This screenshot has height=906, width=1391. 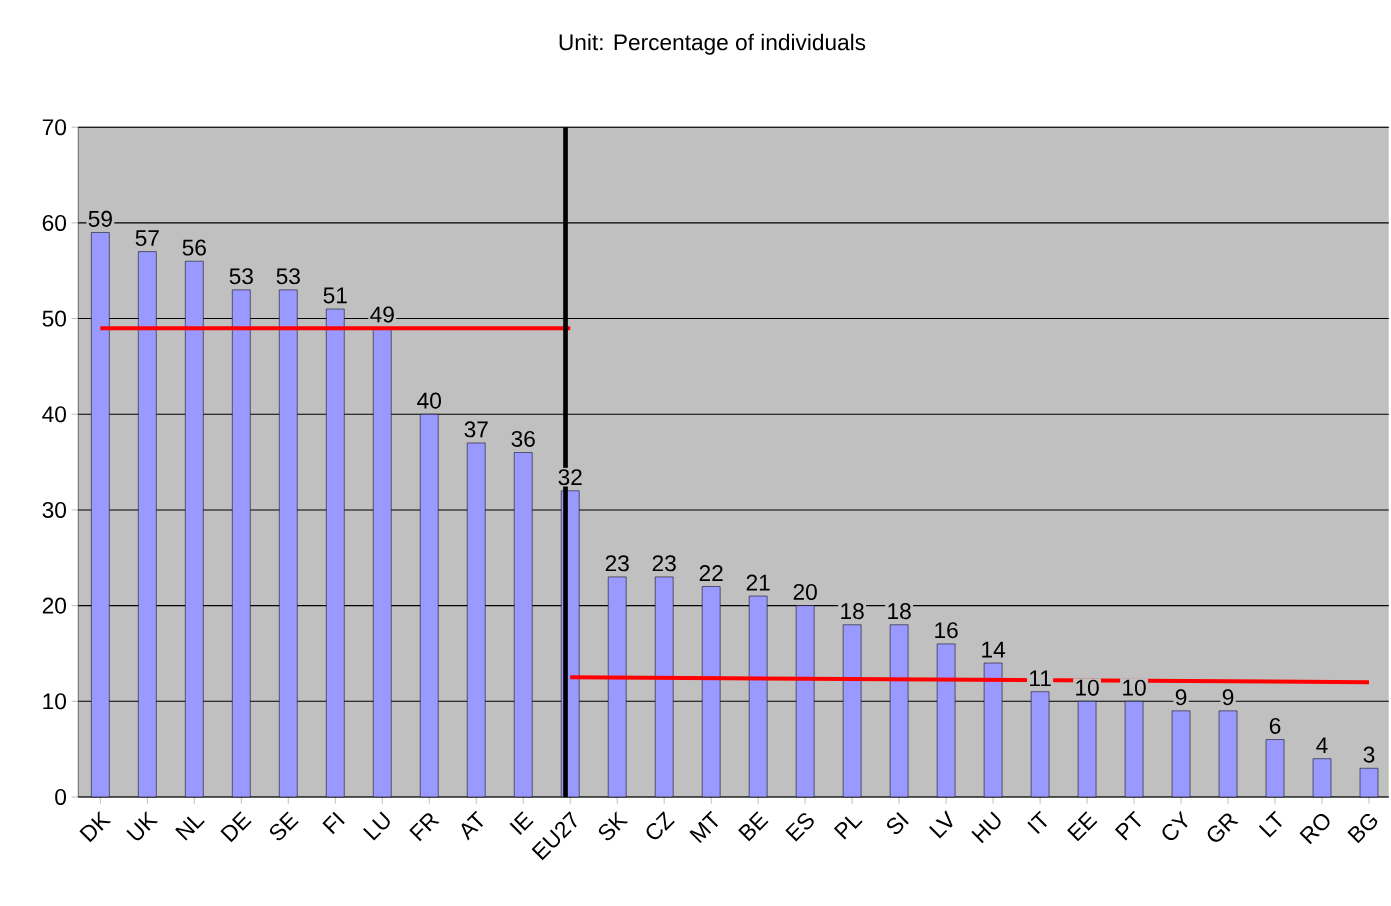 What do you see at coordinates (613, 826) in the screenshot?
I see `x-tick-label: SK` at bounding box center [613, 826].